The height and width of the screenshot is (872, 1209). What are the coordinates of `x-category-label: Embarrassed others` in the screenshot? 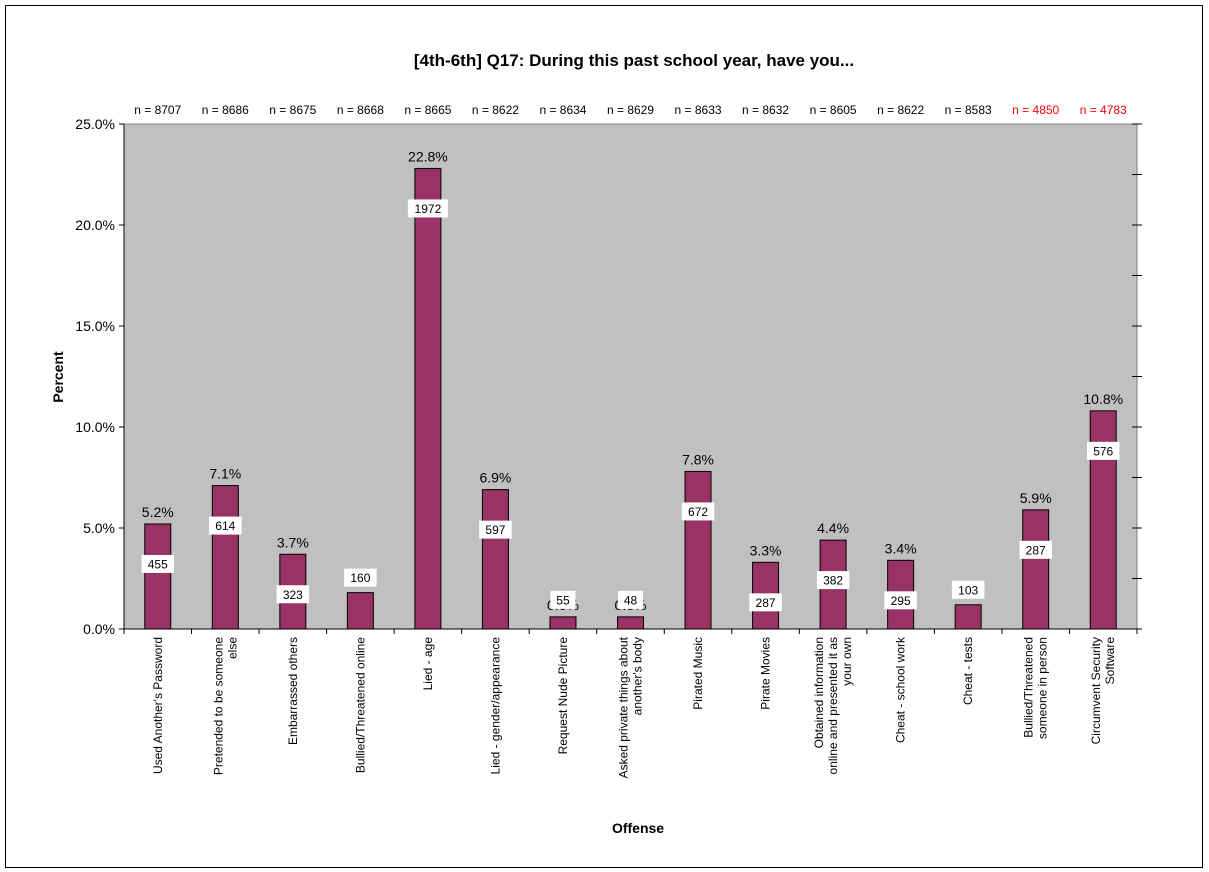 It's located at (293, 691).